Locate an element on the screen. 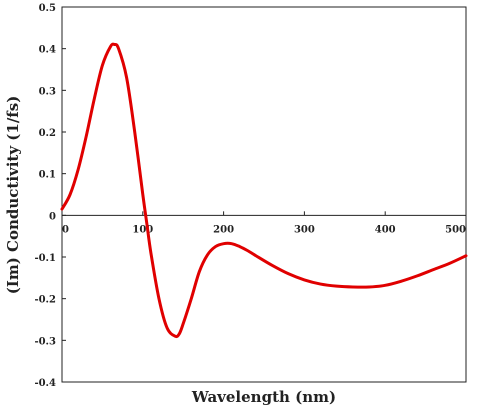 The width and height of the screenshot is (480, 412). y-tick-label: -0.2 is located at coordinates (45, 300).